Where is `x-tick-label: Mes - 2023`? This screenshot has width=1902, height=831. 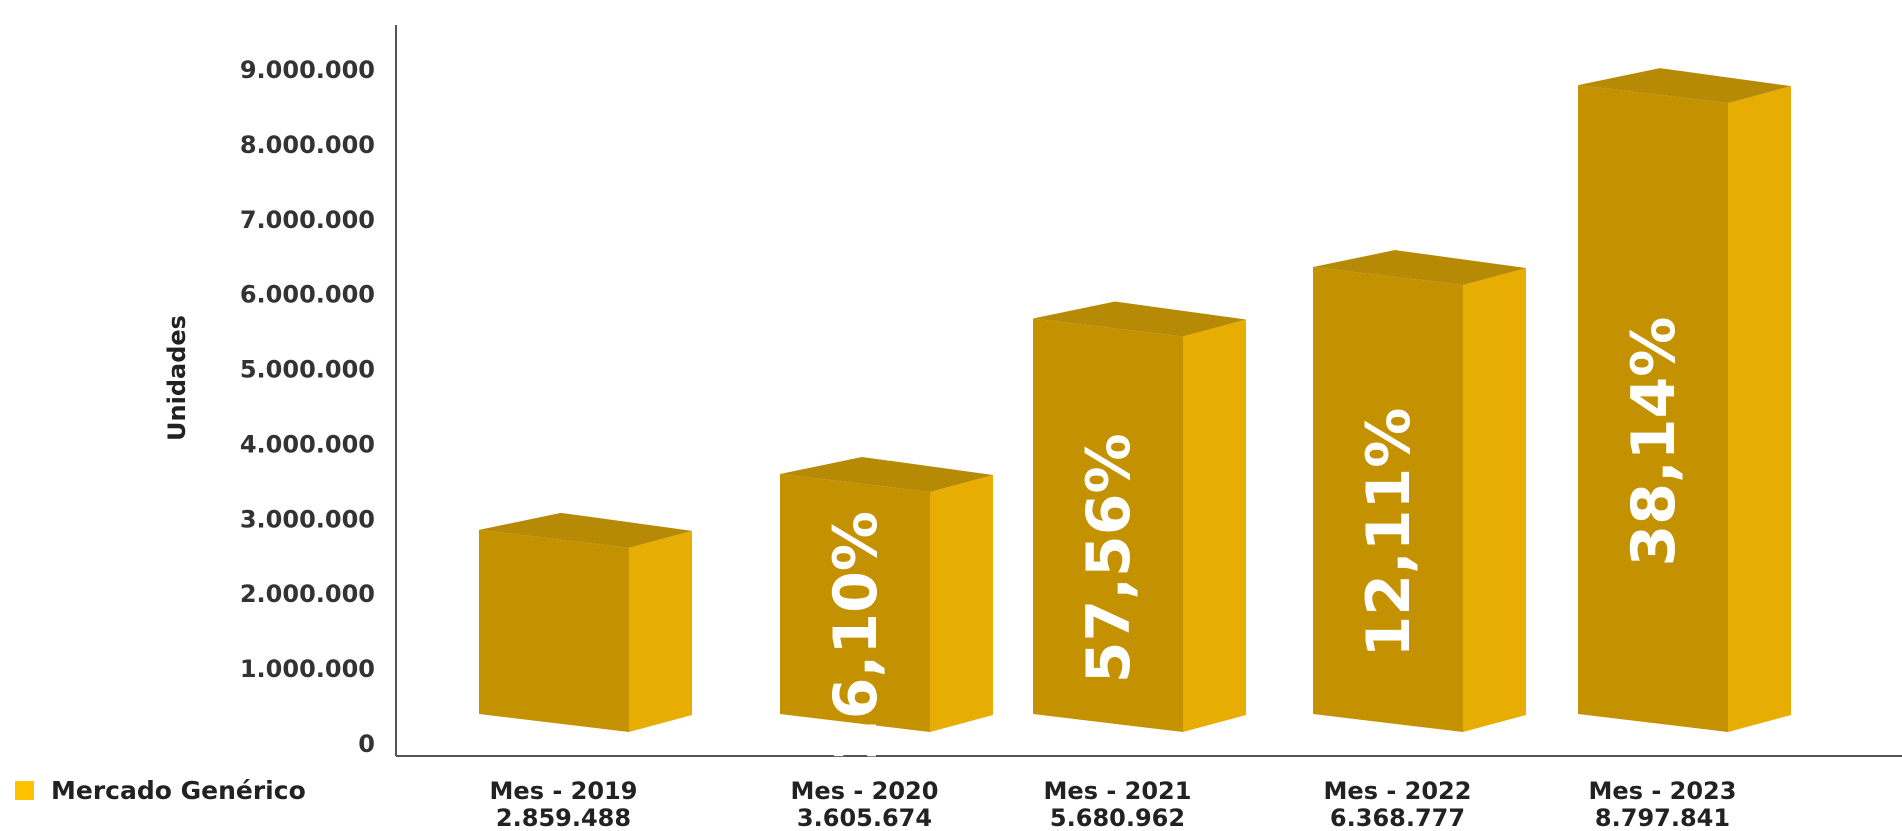 x-tick-label: Mes - 2023 is located at coordinates (1663, 791).